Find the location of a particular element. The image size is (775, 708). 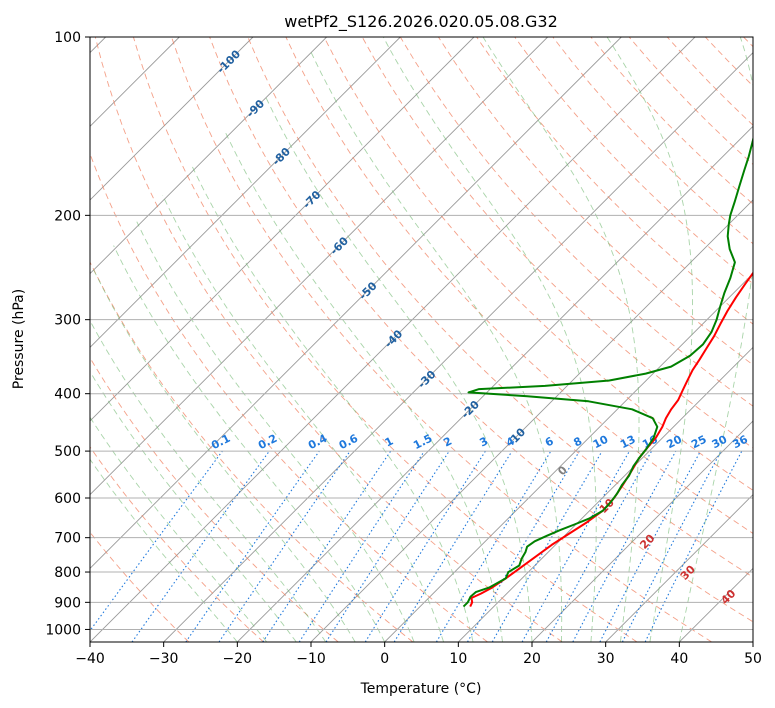

mixing-ratio-label: 20 is located at coordinates (674, 442).